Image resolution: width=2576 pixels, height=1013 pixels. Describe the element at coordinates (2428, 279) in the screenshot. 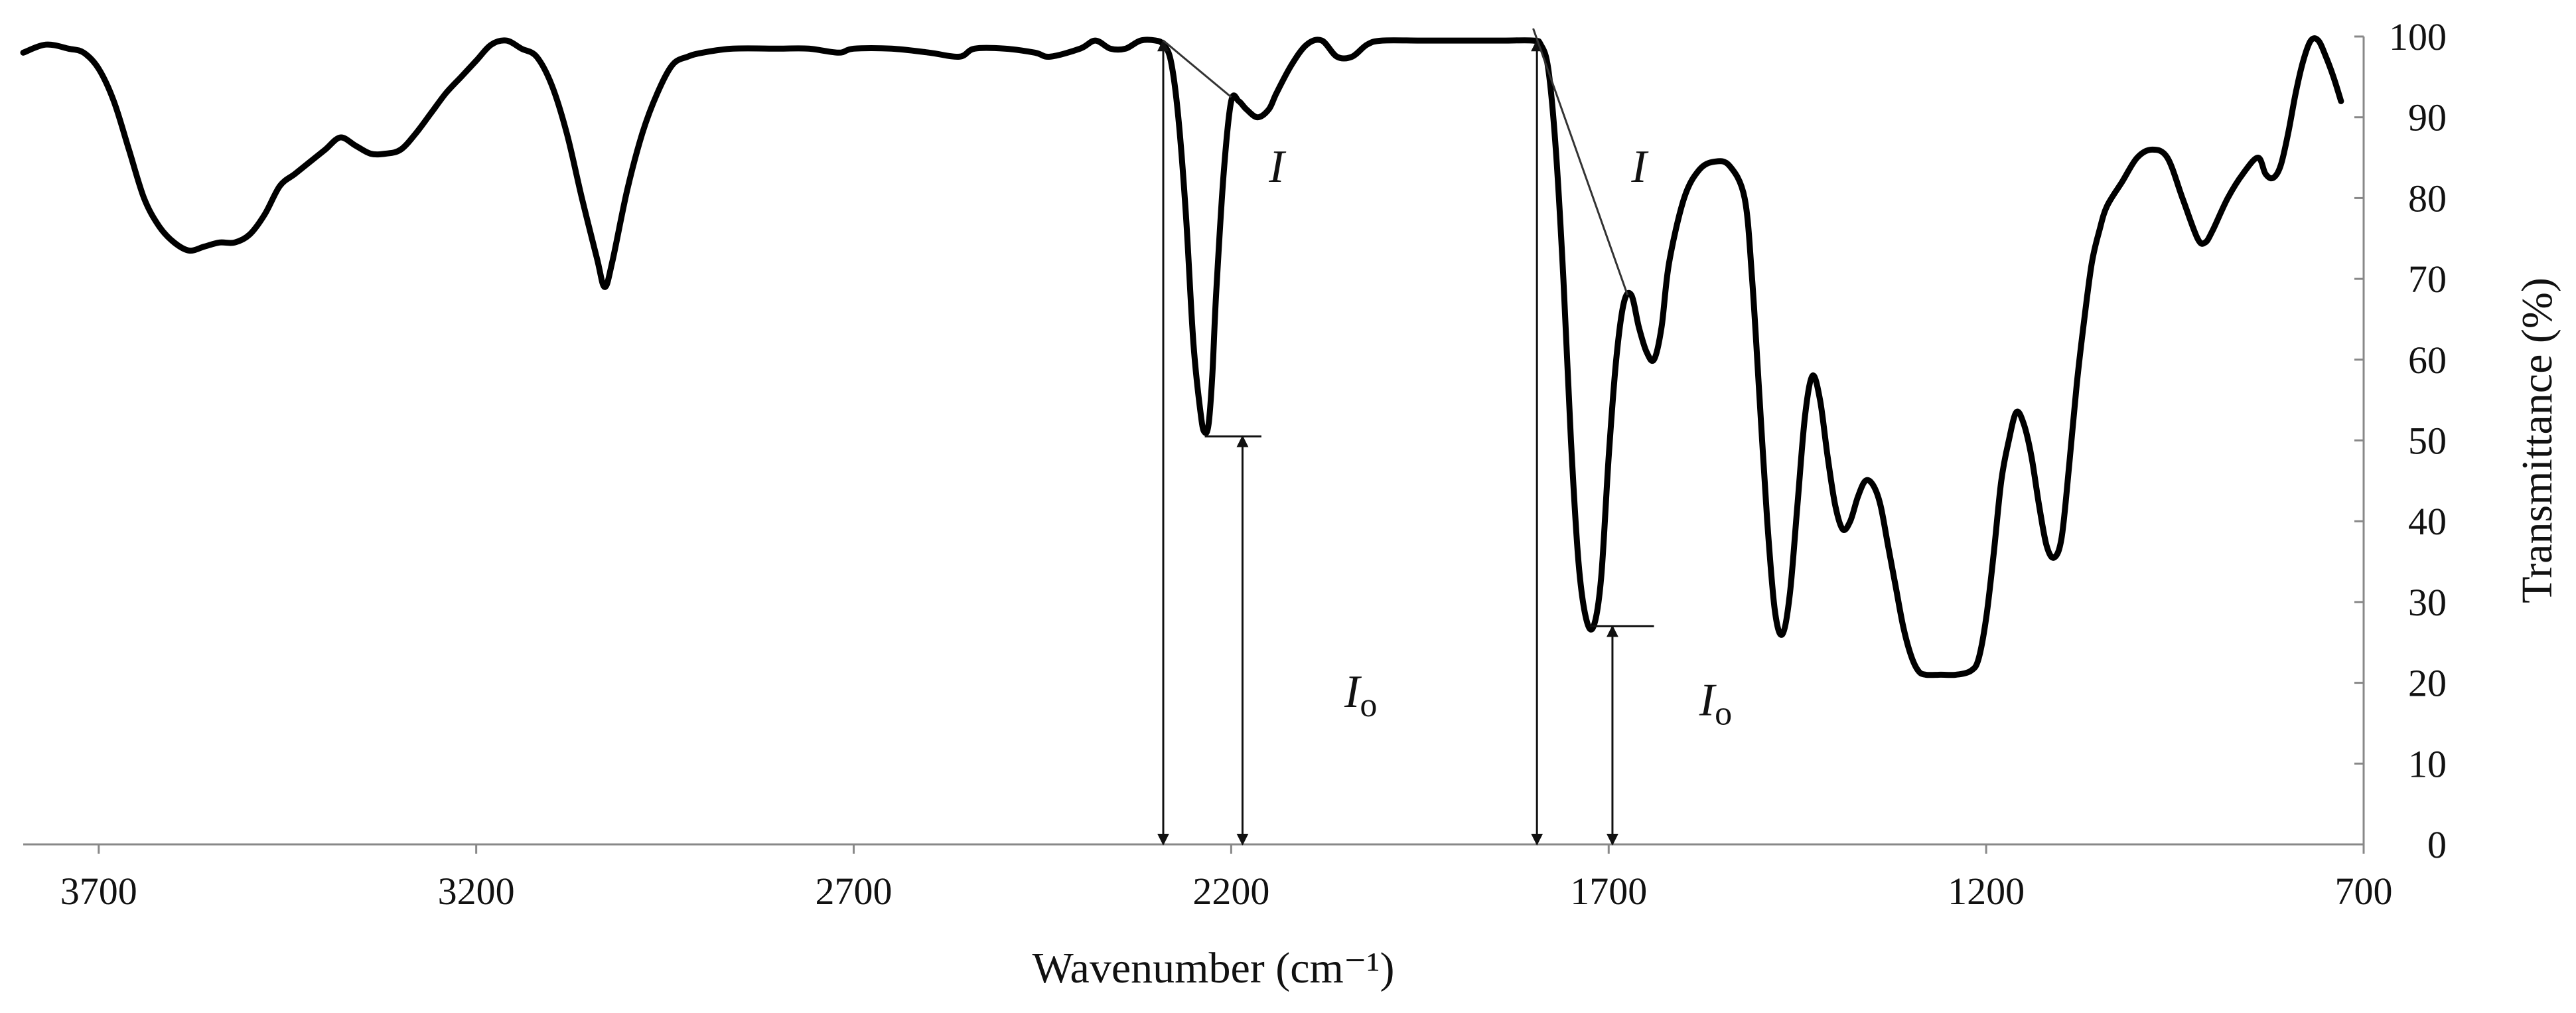

I see `y-tick-label: 70` at that location.